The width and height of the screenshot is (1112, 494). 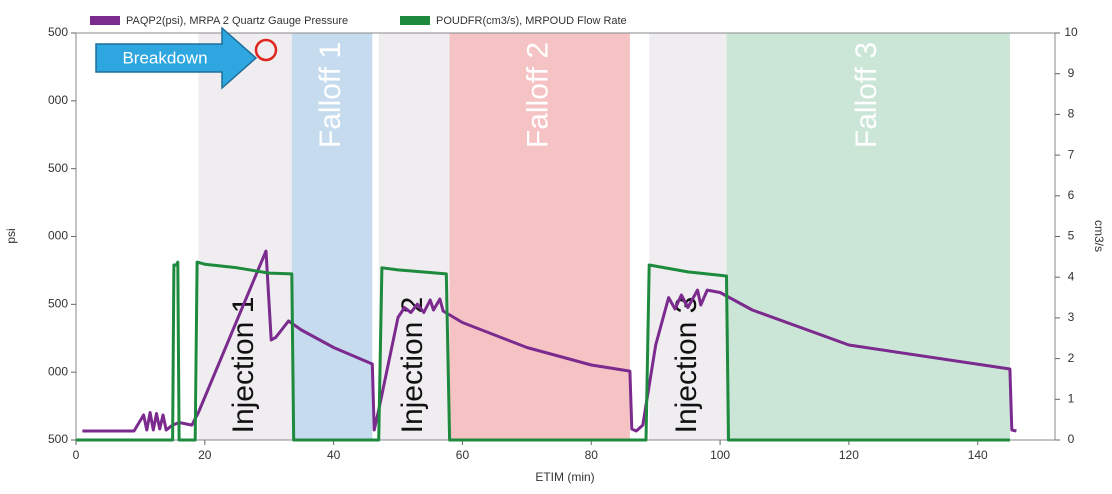 What do you see at coordinates (849, 455) in the screenshot?
I see `x-tick-label: 120` at bounding box center [849, 455].